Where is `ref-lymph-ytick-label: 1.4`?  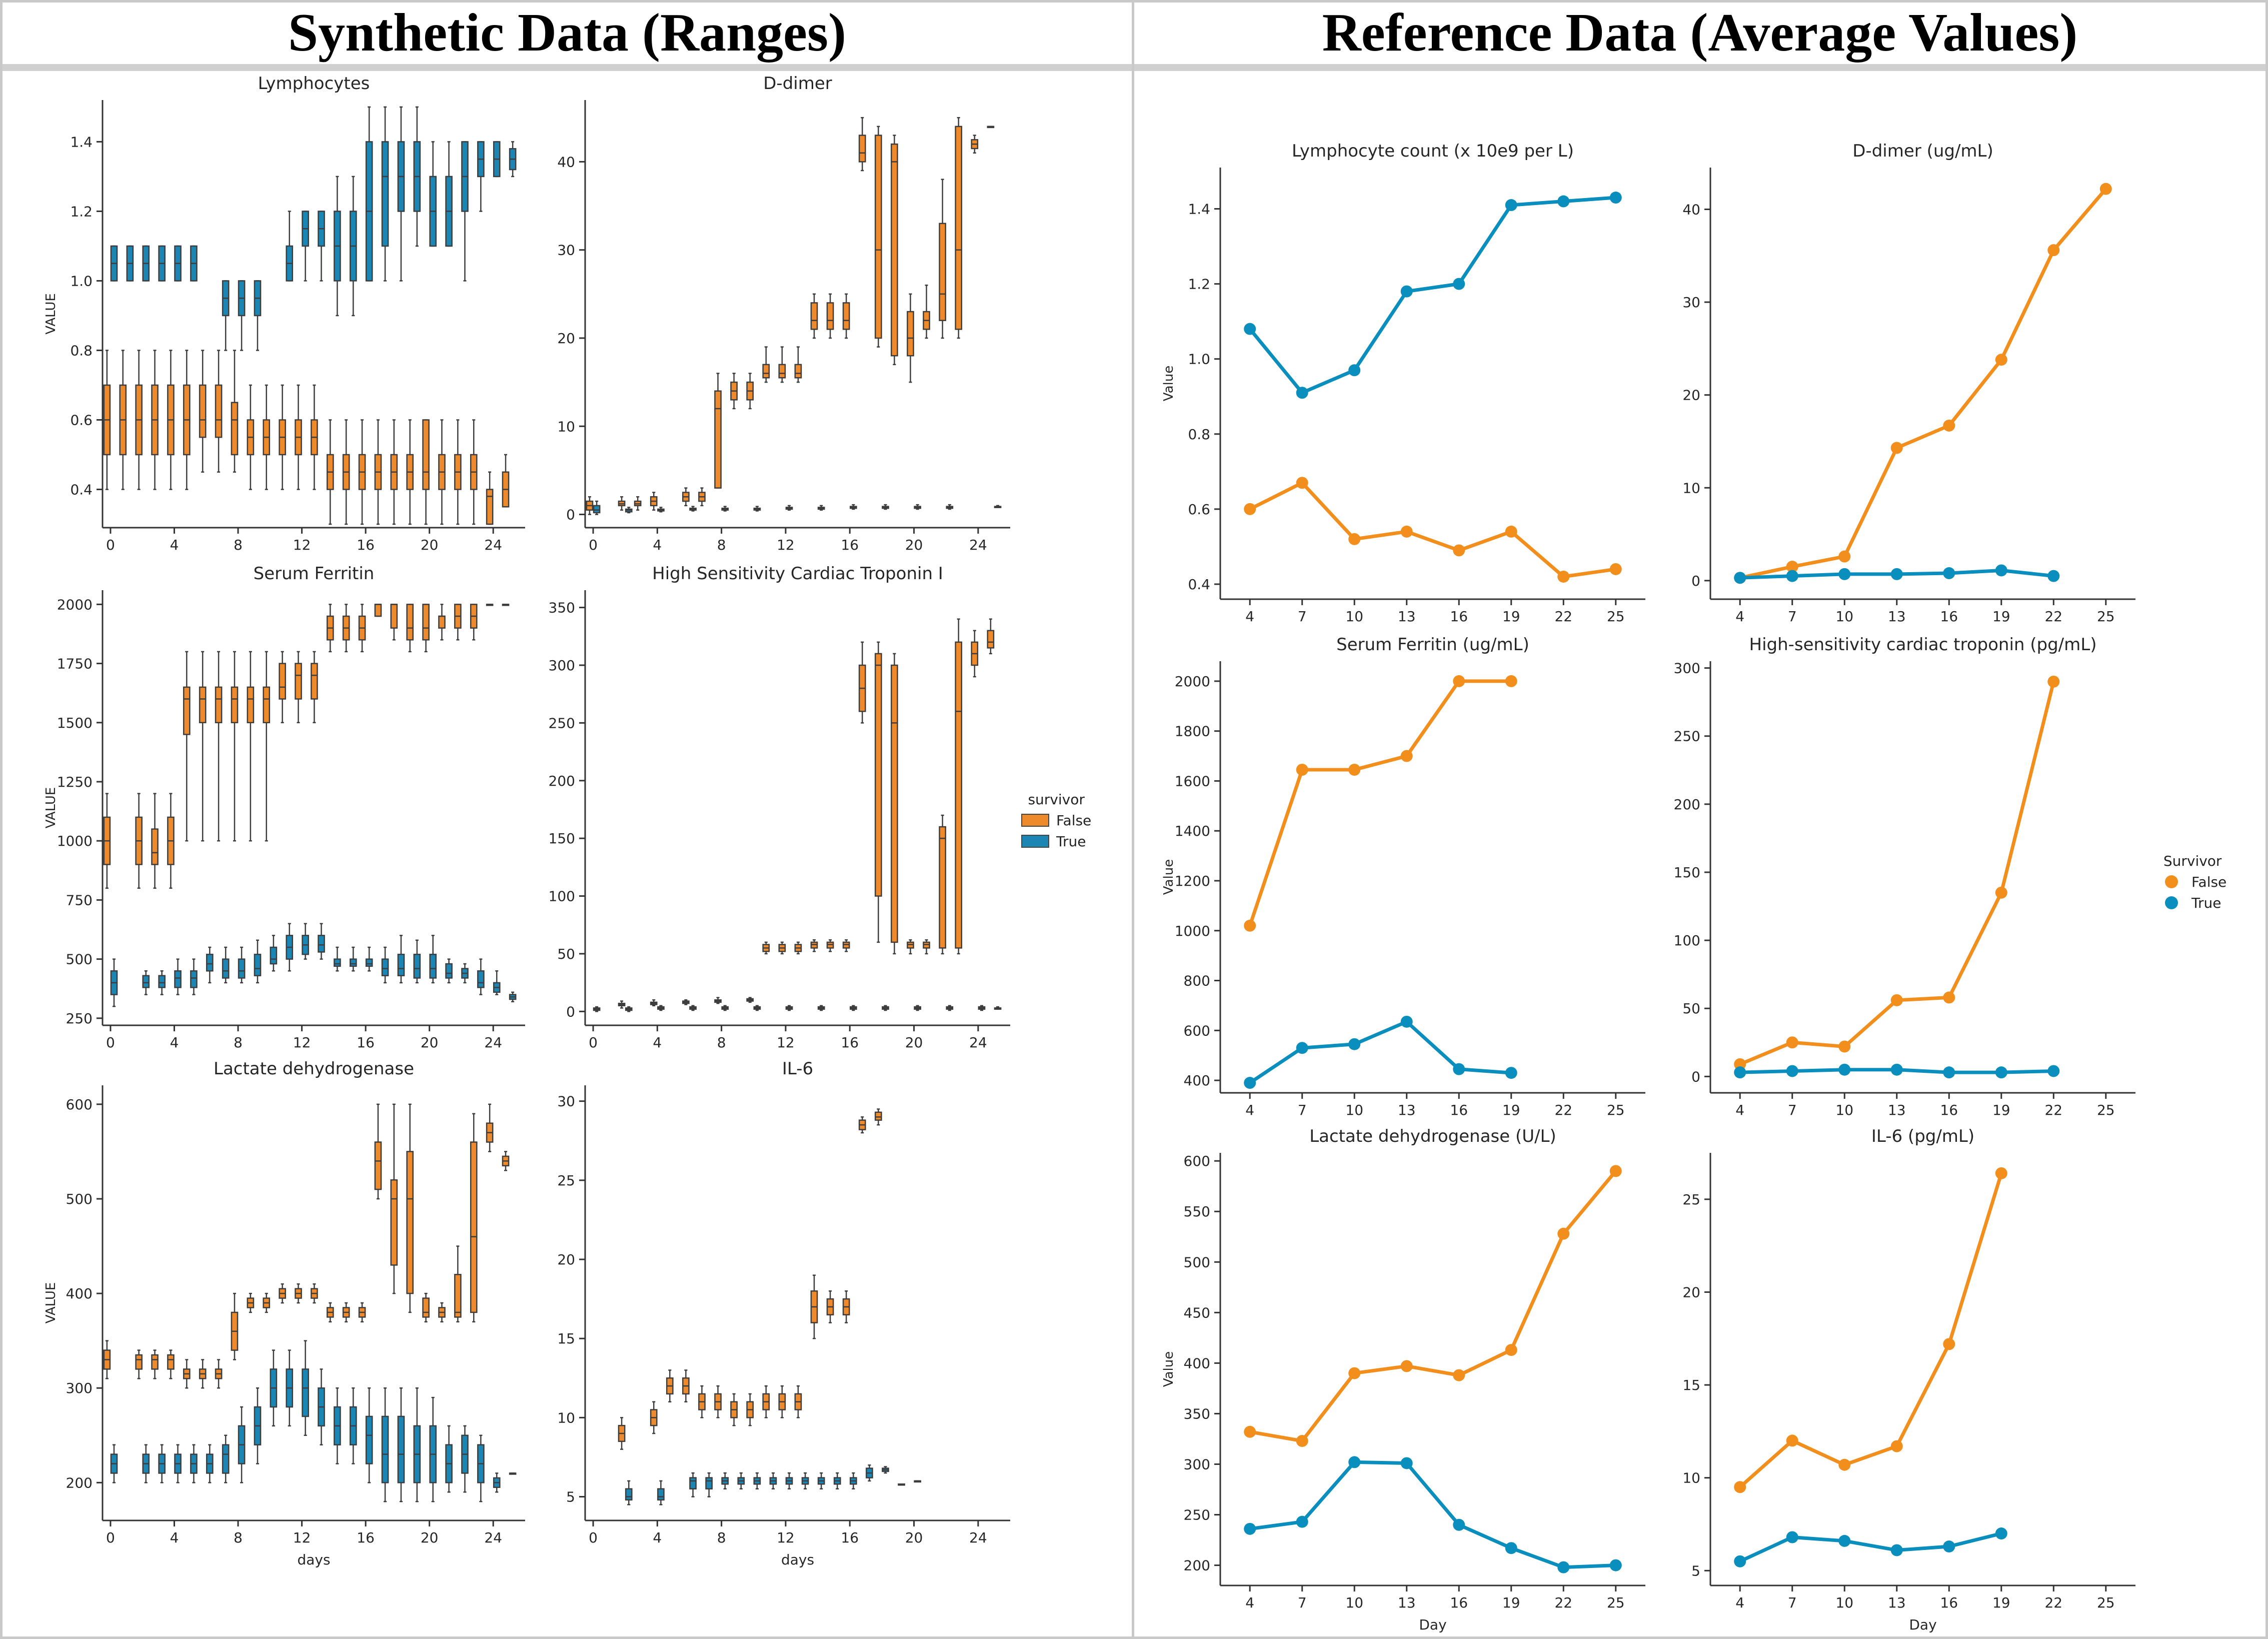
ref-lymph-ytick-label: 1.4 is located at coordinates (1199, 209).